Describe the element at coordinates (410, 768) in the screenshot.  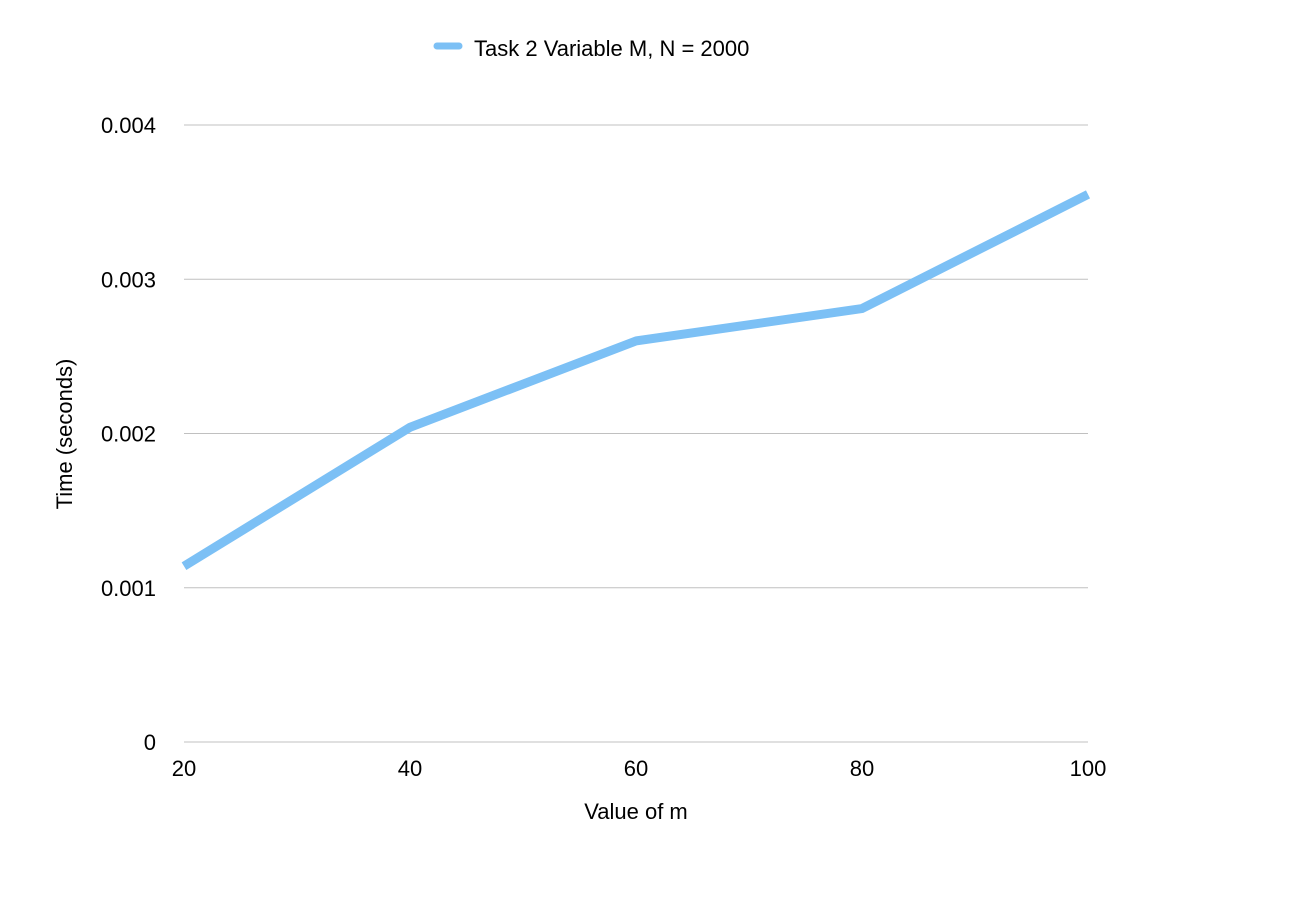
I see `x-tick-label: 40` at that location.